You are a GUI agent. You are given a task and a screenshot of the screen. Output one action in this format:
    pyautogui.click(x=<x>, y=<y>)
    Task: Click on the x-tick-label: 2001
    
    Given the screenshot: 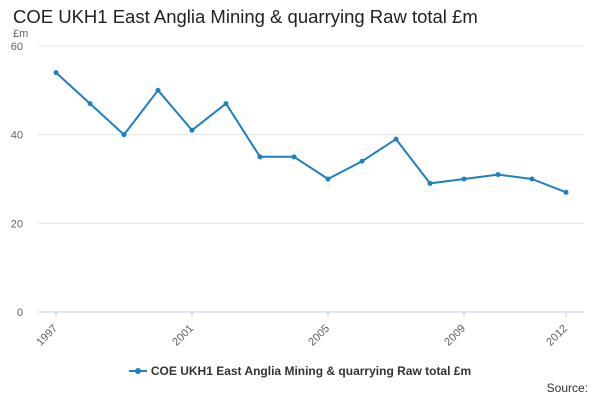 What is the action you would take?
    pyautogui.click(x=183, y=336)
    